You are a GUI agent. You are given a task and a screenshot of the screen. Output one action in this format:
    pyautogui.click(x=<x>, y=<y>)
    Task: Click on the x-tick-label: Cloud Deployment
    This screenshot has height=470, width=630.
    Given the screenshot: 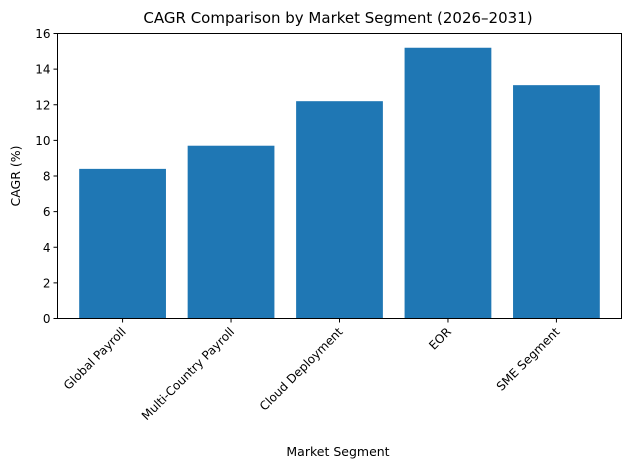 What is the action you would take?
    pyautogui.click(x=301, y=369)
    